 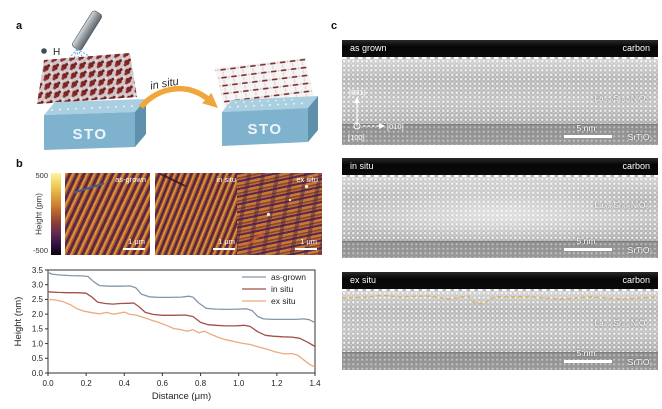 I want to click on legend-label-ex-situ: ex situ, so click(x=283, y=301).